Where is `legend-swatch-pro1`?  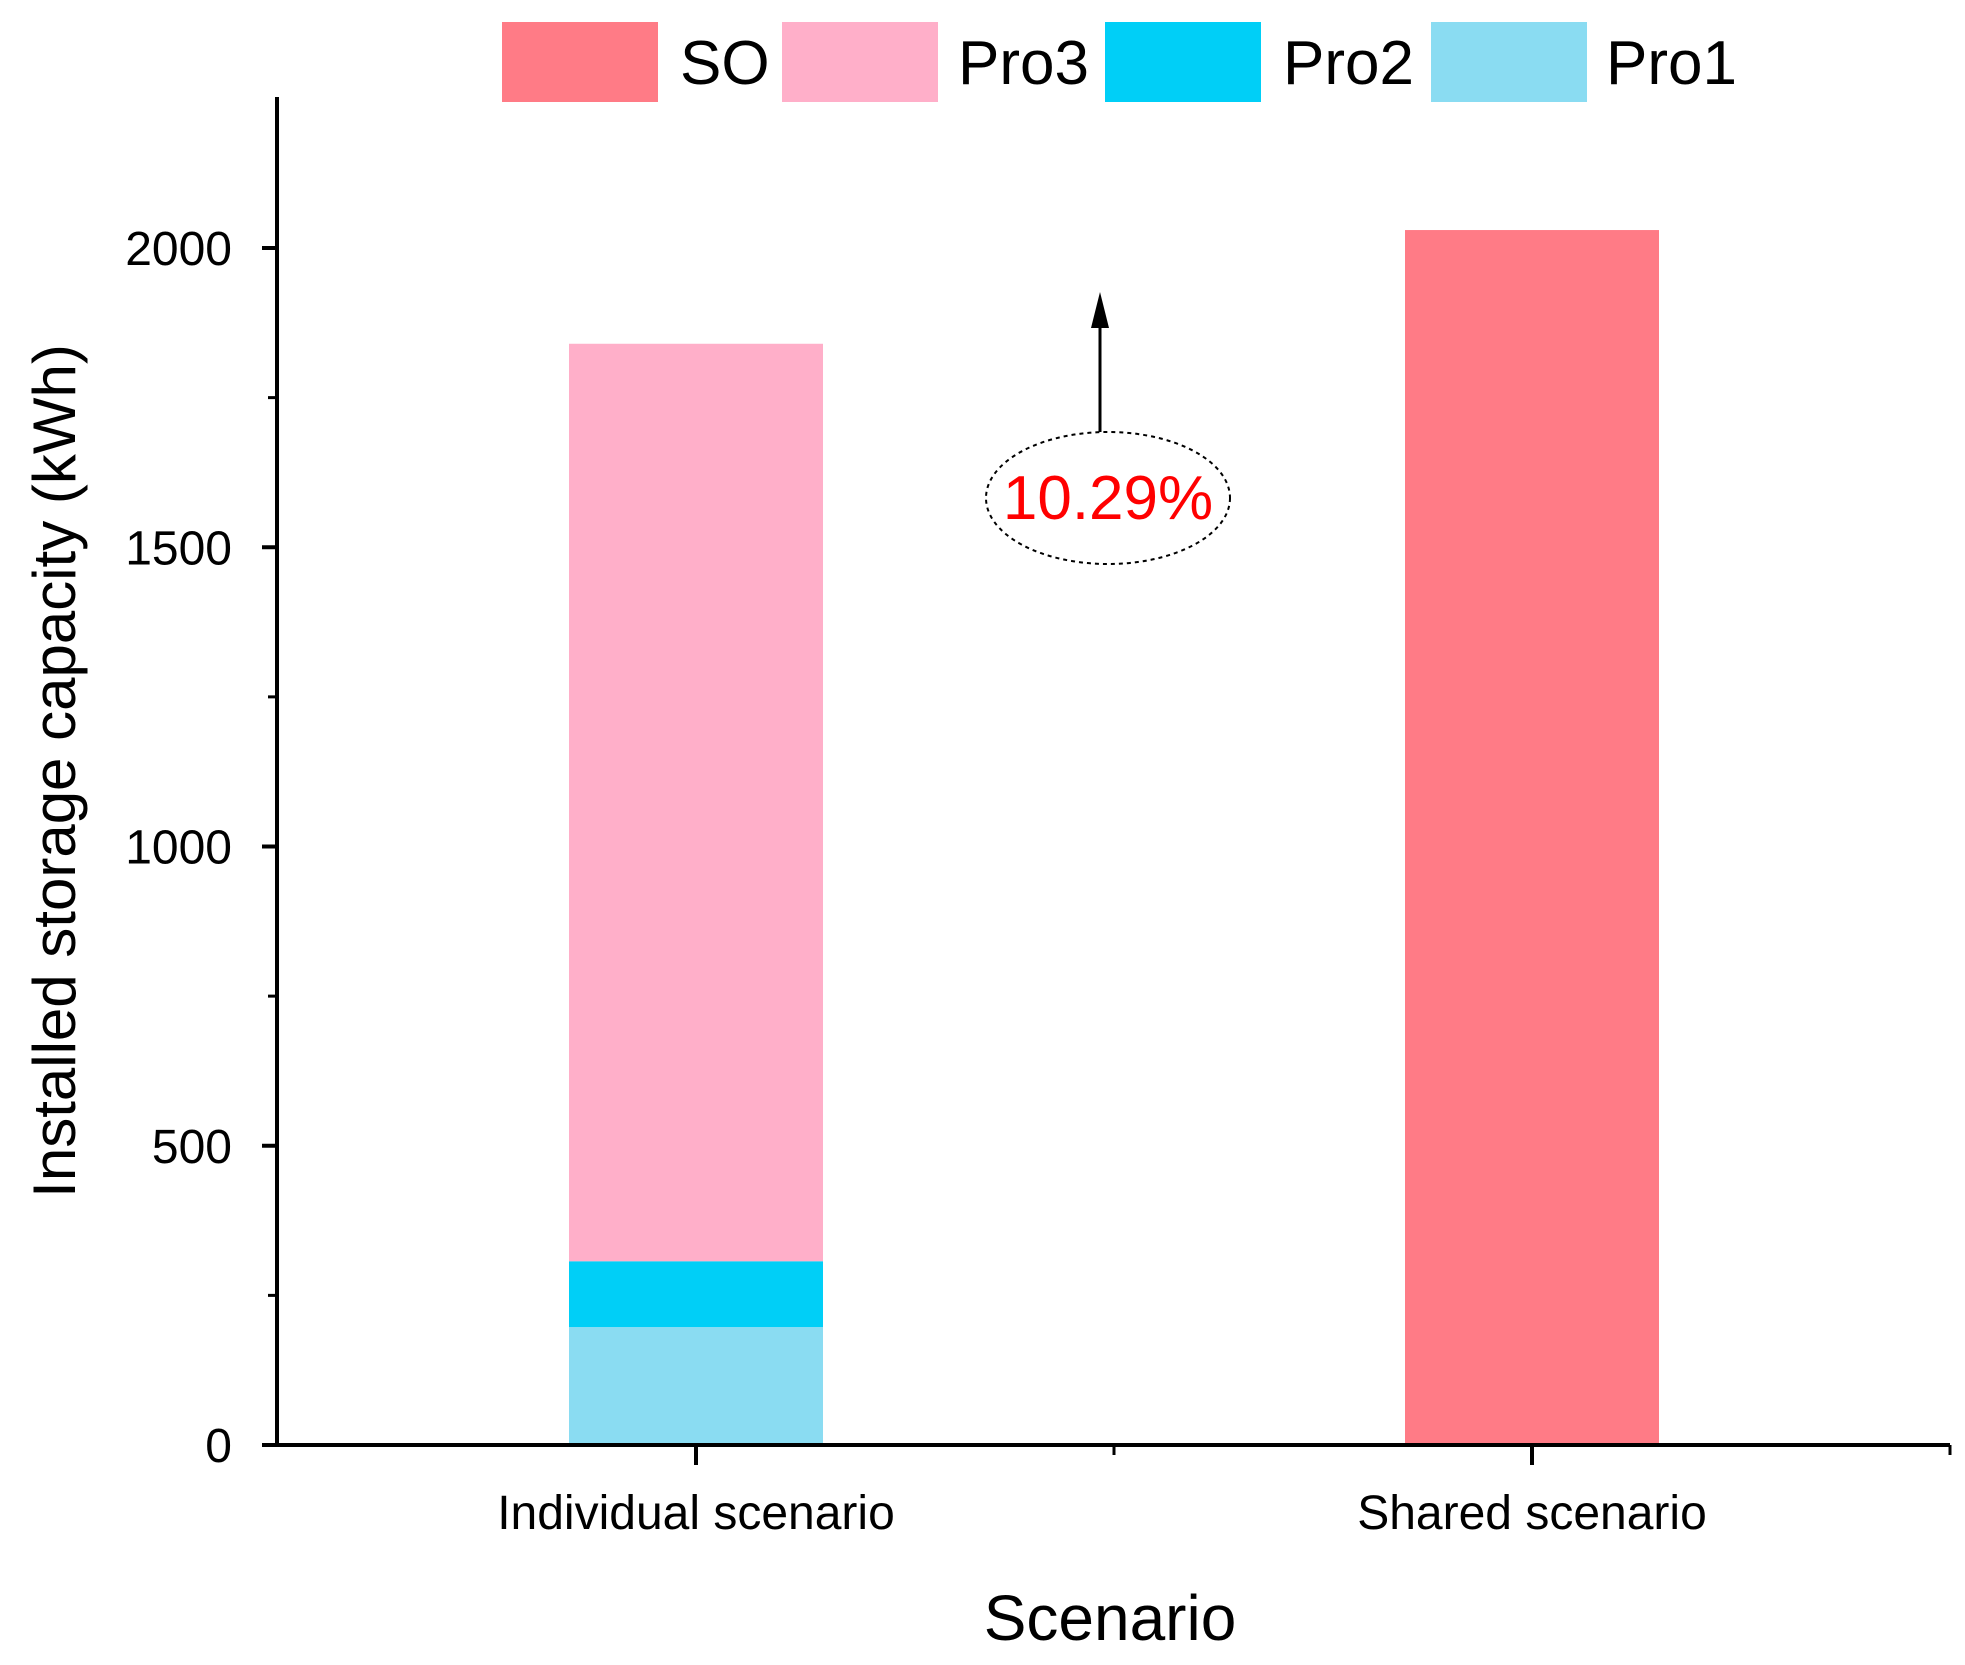
legend-swatch-pro1 is located at coordinates (1509, 62).